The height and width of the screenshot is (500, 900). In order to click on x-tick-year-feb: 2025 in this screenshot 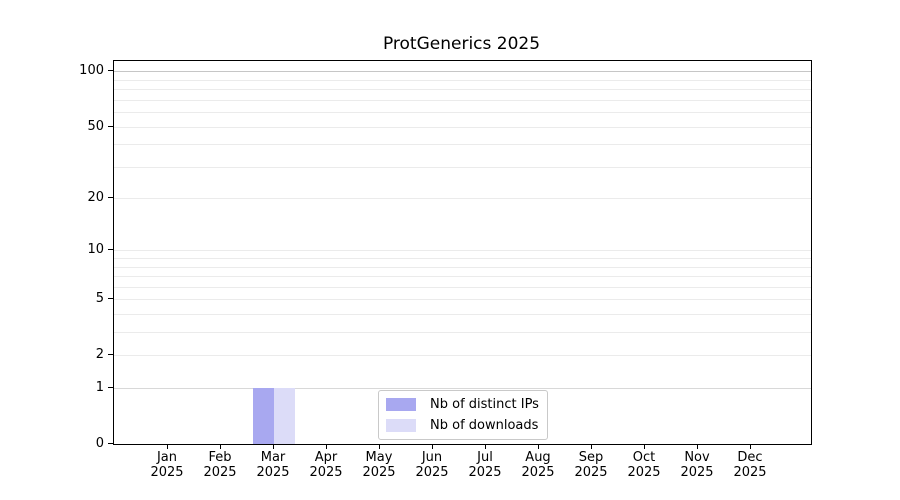, I will do `click(220, 472)`.